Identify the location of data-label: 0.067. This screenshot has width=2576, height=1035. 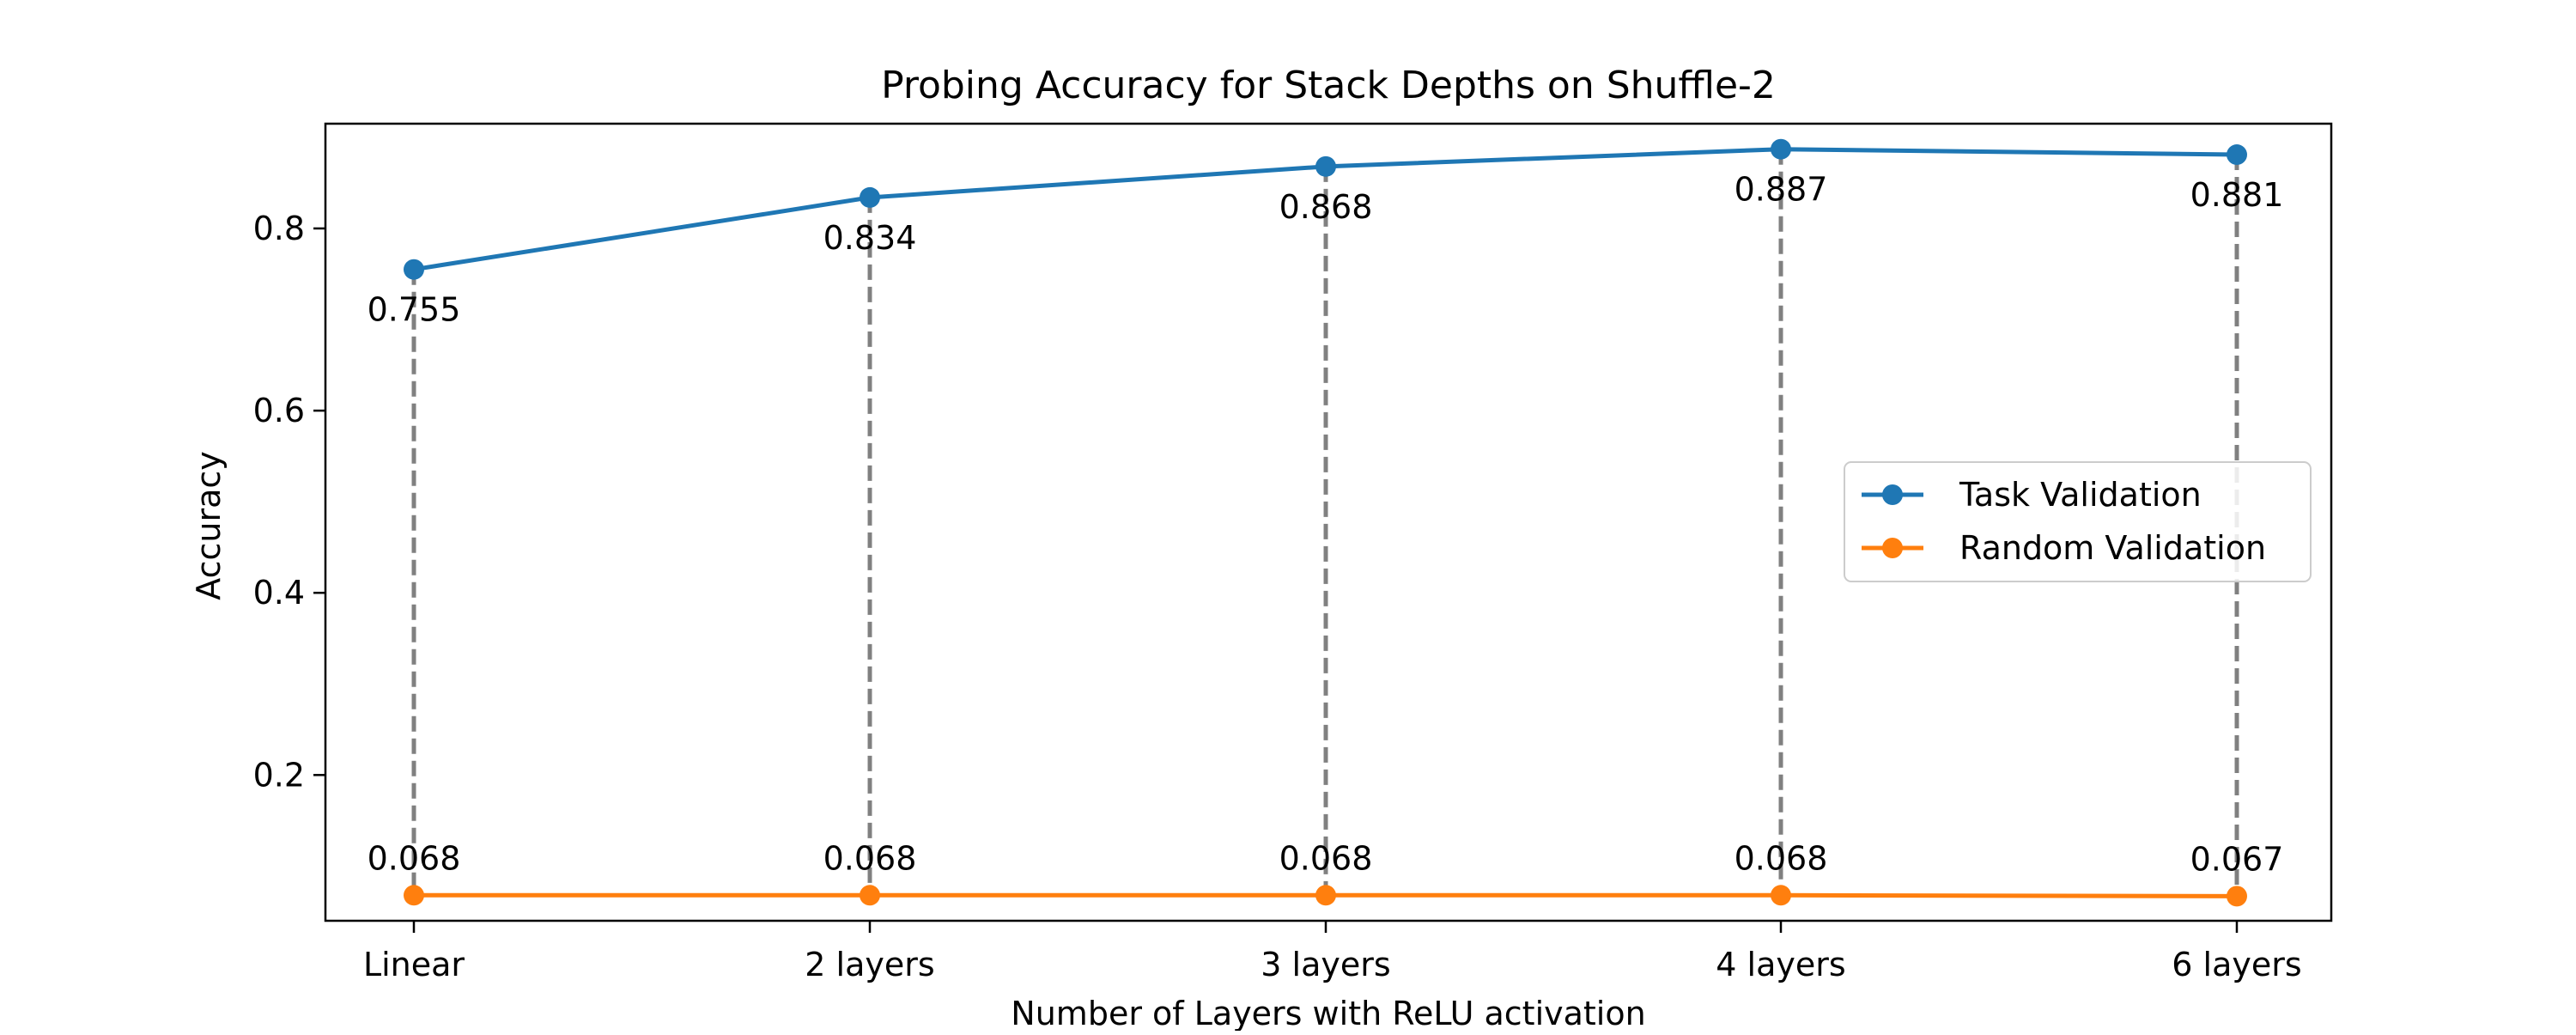
(2237, 859).